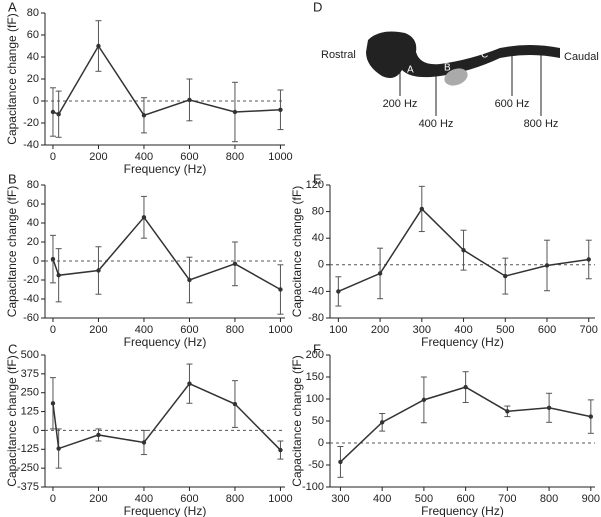 The height and width of the screenshot is (517, 601). What do you see at coordinates (30, 374) in the screenshot?
I see `y-tick-label: 375` at bounding box center [30, 374].